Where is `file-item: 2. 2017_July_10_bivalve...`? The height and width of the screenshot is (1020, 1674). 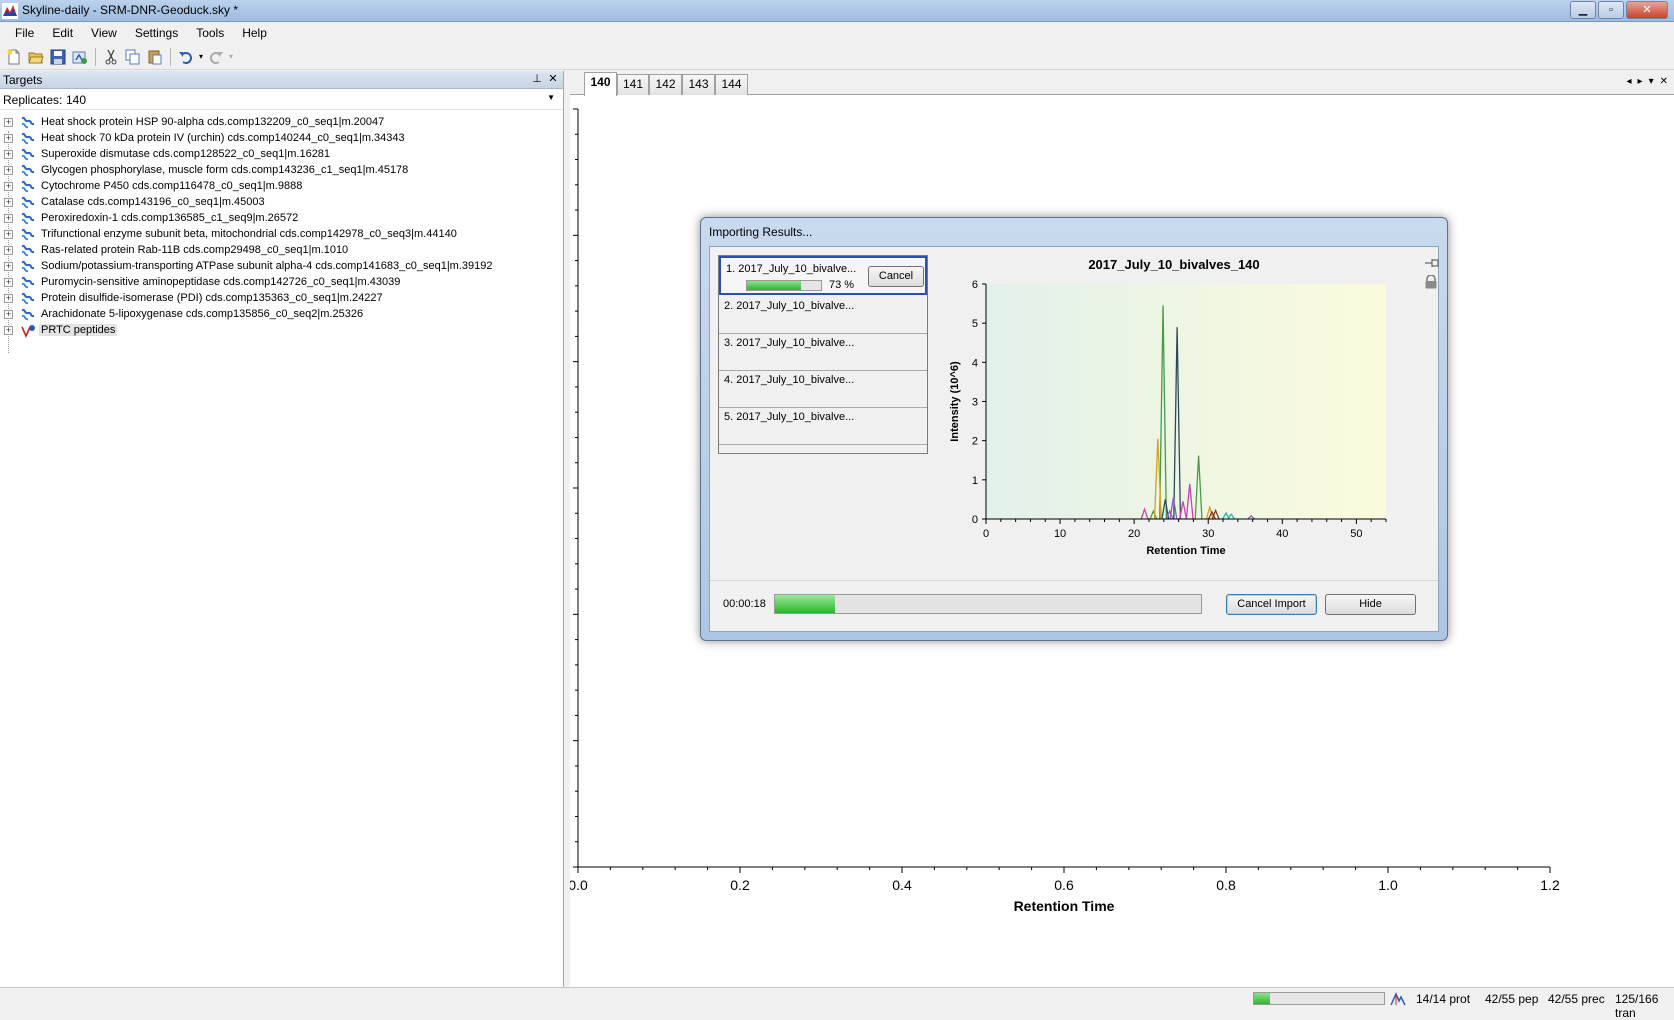
file-item: 2. 2017_July_10_bivalve... is located at coordinates (823, 314).